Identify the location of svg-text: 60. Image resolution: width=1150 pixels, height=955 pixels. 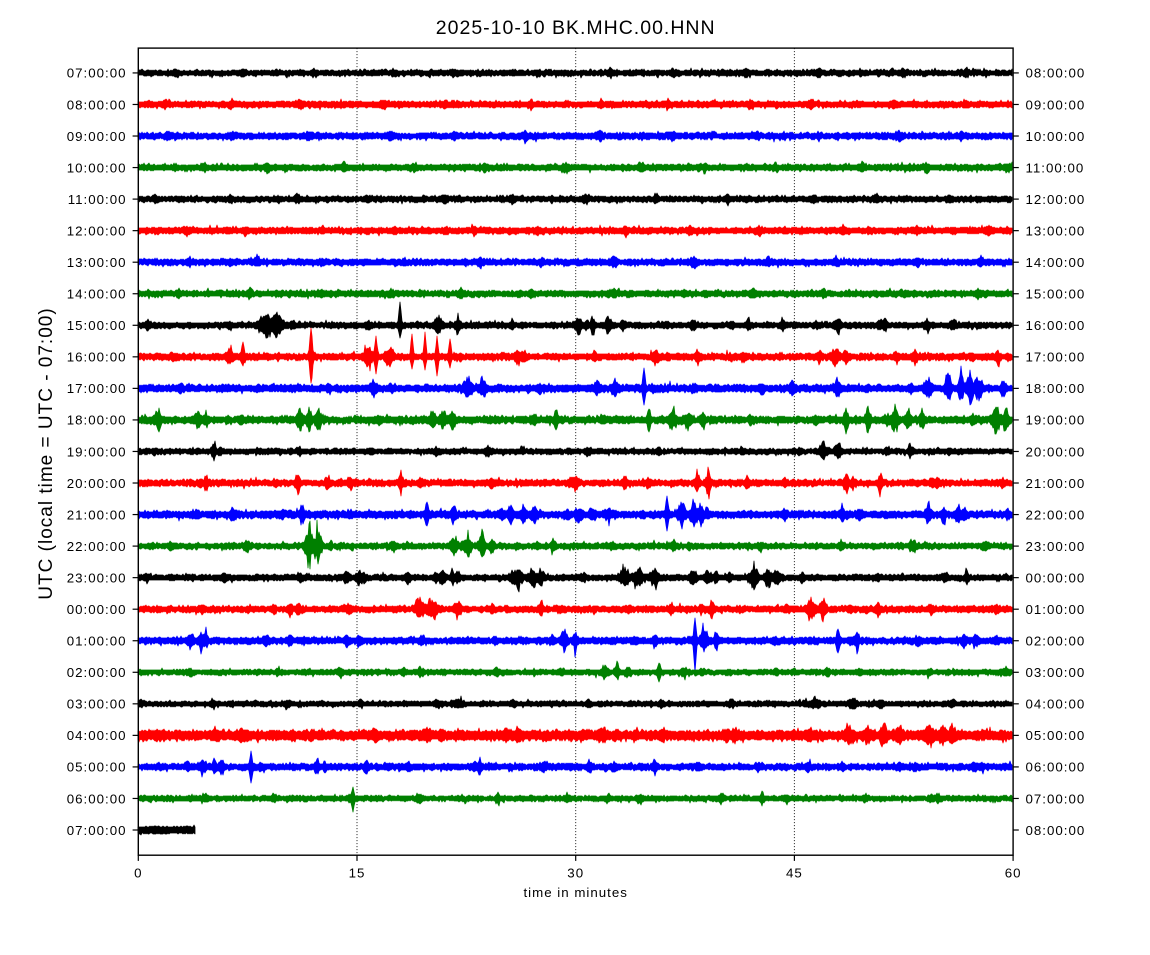
(1013, 873).